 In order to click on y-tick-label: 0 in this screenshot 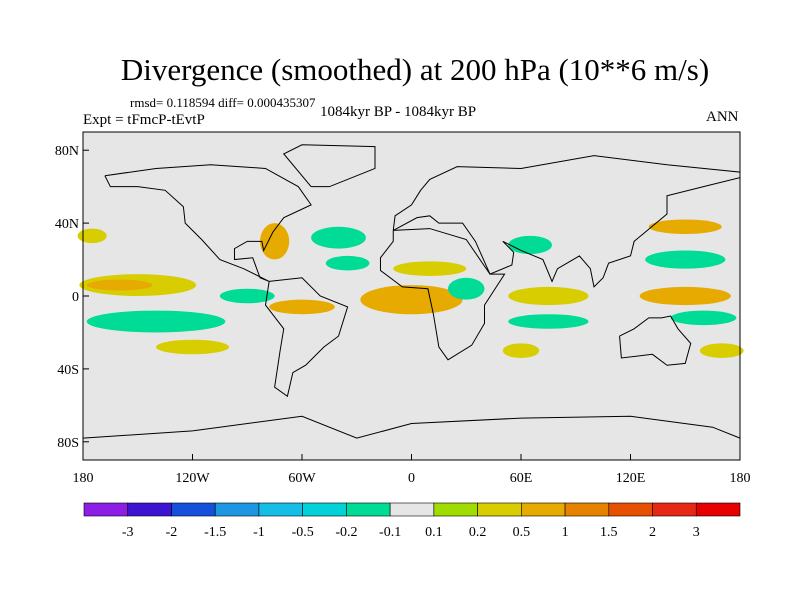, I will do `click(75, 297)`.